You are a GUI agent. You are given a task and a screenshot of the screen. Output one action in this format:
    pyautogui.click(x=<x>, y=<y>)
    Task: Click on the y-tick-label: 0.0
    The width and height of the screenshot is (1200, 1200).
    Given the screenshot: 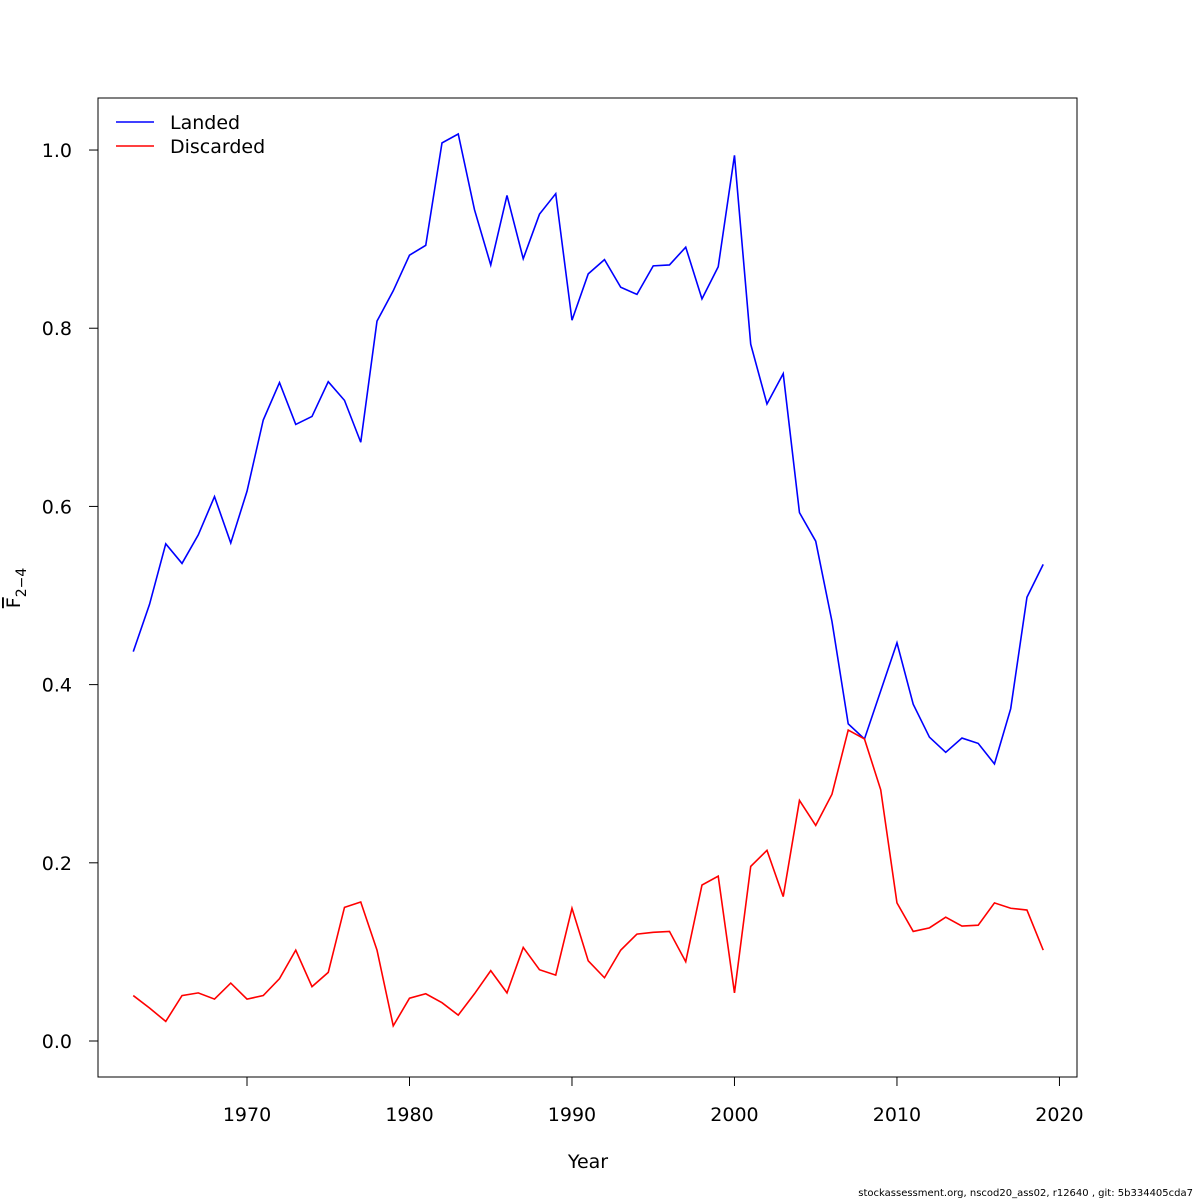 What is the action you would take?
    pyautogui.click(x=57, y=1042)
    